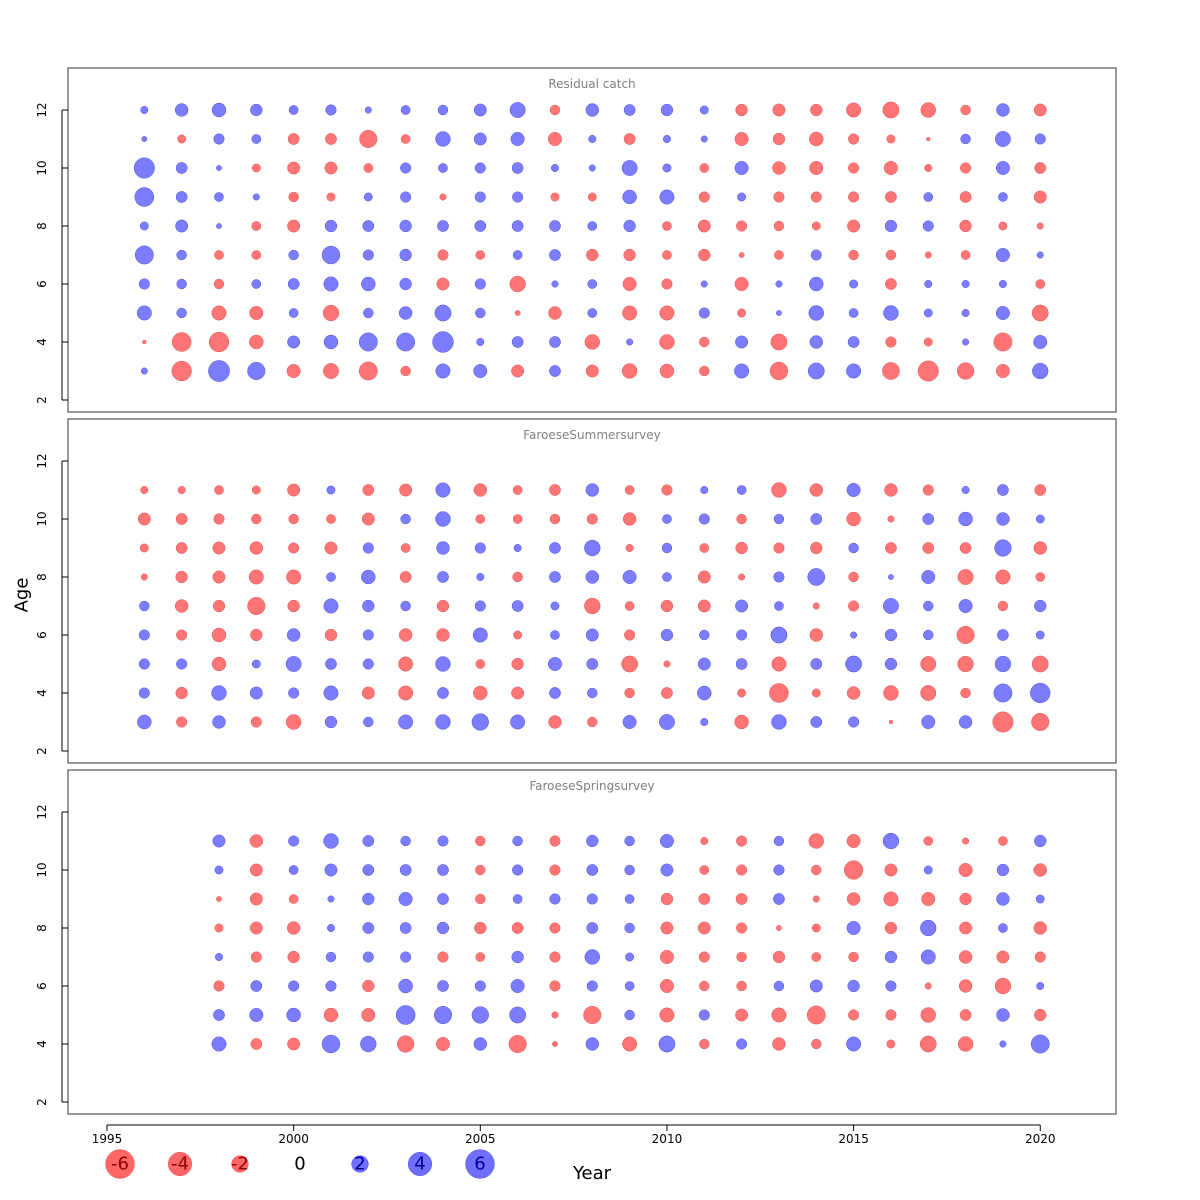 The image size is (1200, 1200). Describe the element at coordinates (592, 1173) in the screenshot. I see `x-axis-title: Year` at that location.